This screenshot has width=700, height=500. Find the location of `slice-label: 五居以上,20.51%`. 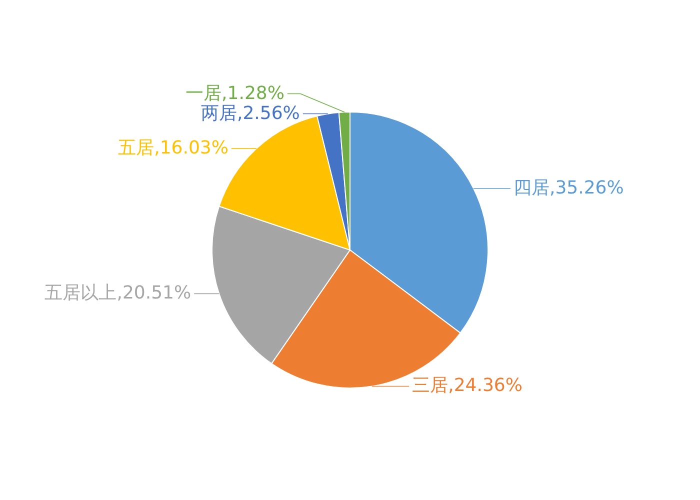

slice-label: 五居以上,20.51% is located at coordinates (118, 293).